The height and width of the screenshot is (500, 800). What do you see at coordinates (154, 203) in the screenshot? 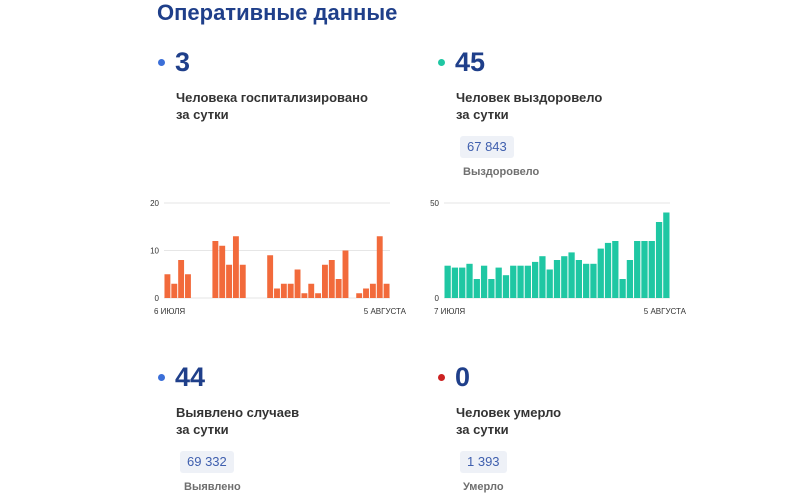
I see `y-tick-label: 20` at bounding box center [154, 203].